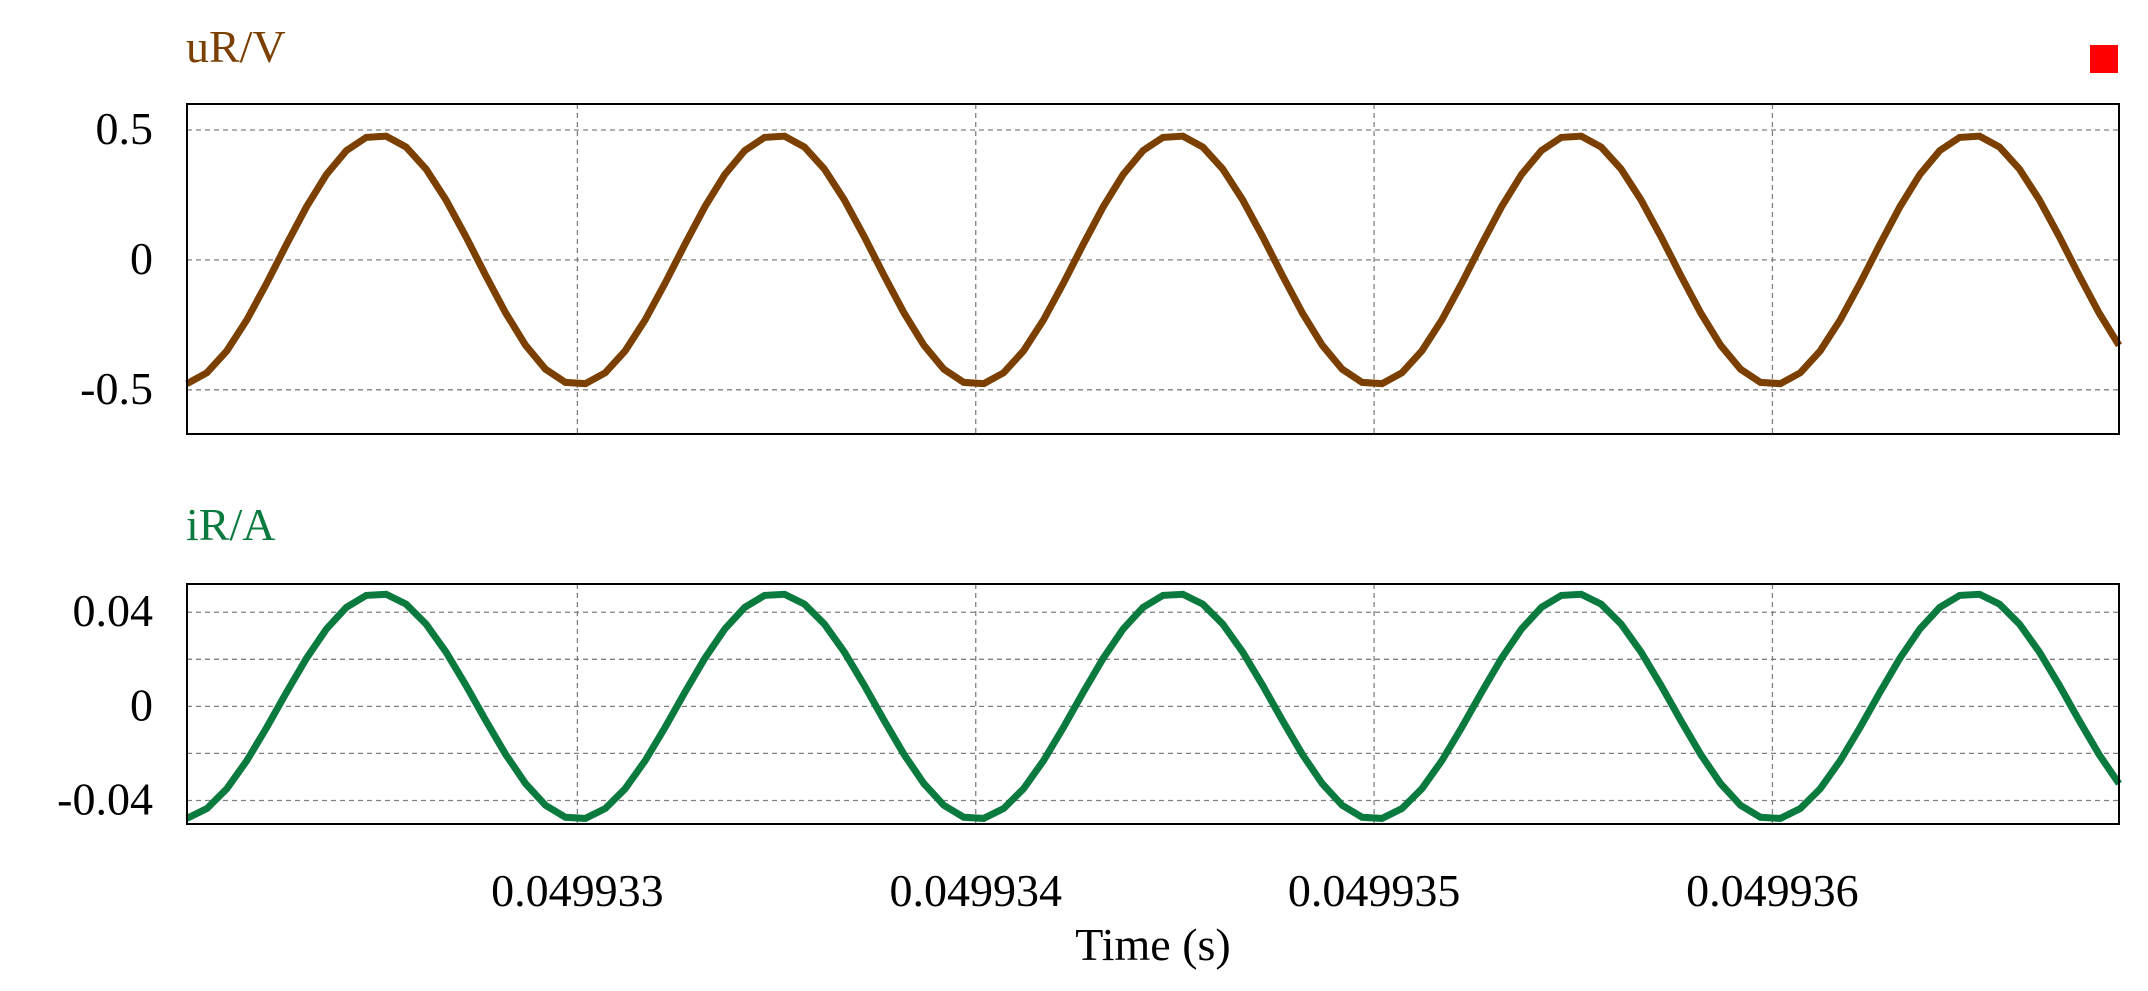  What do you see at coordinates (125, 128) in the screenshot?
I see `y-tick-label: 0.5` at bounding box center [125, 128].